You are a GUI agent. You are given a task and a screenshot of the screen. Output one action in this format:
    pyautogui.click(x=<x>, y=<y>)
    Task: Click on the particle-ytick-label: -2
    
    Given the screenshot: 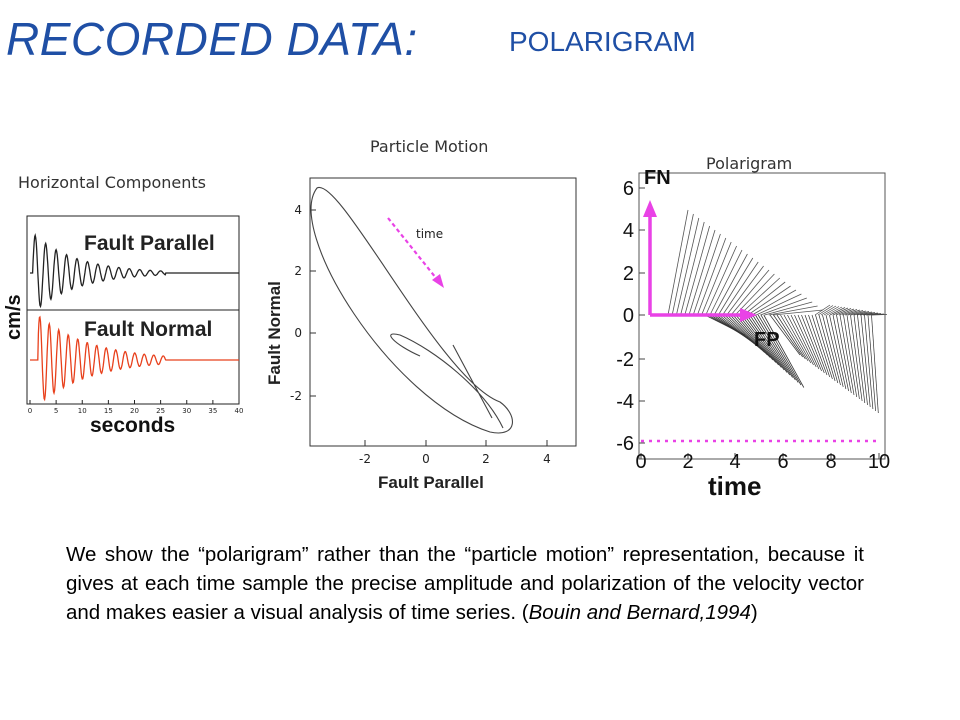 What is the action you would take?
    pyautogui.click(x=296, y=396)
    